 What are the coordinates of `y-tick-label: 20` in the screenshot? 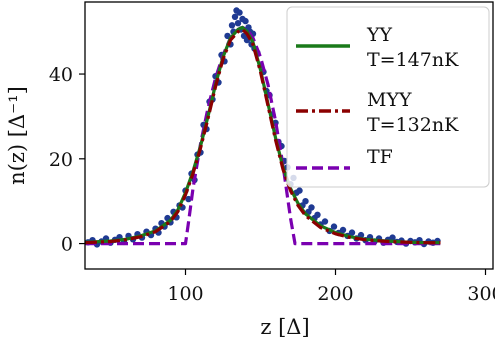 It's located at (61, 160).